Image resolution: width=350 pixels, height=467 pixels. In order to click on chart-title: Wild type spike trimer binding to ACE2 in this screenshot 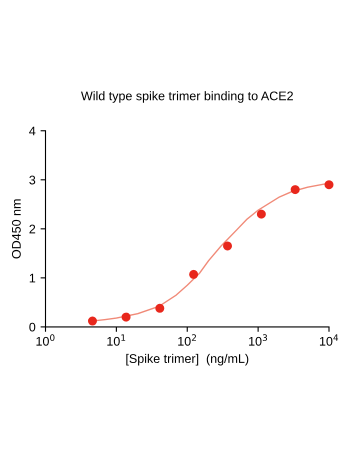, I will do `click(187, 97)`.